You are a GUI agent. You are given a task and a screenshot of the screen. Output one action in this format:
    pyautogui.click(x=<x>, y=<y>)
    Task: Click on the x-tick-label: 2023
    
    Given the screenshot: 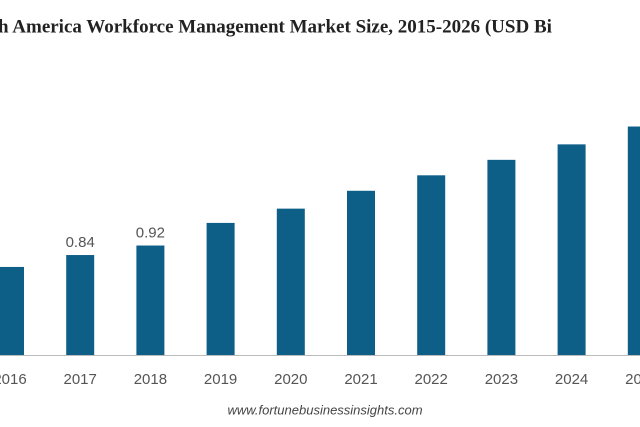 What is the action you would take?
    pyautogui.click(x=501, y=379)
    